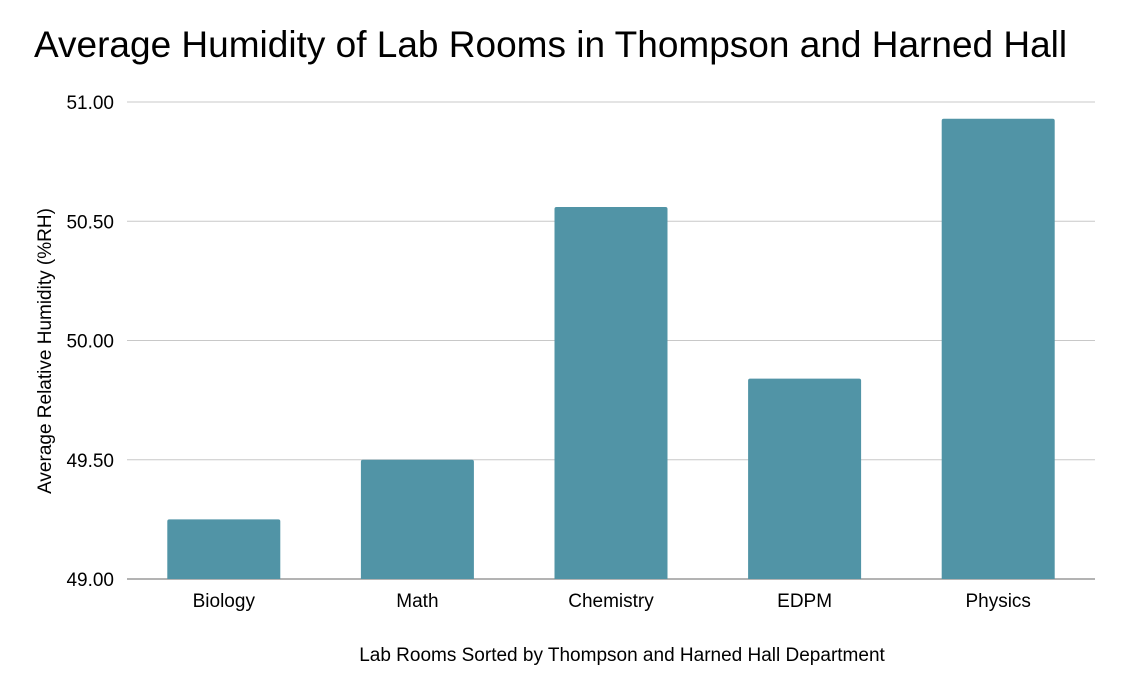 The image size is (1127, 698). What do you see at coordinates (90, 103) in the screenshot?
I see `y-tick-label: 51.00` at bounding box center [90, 103].